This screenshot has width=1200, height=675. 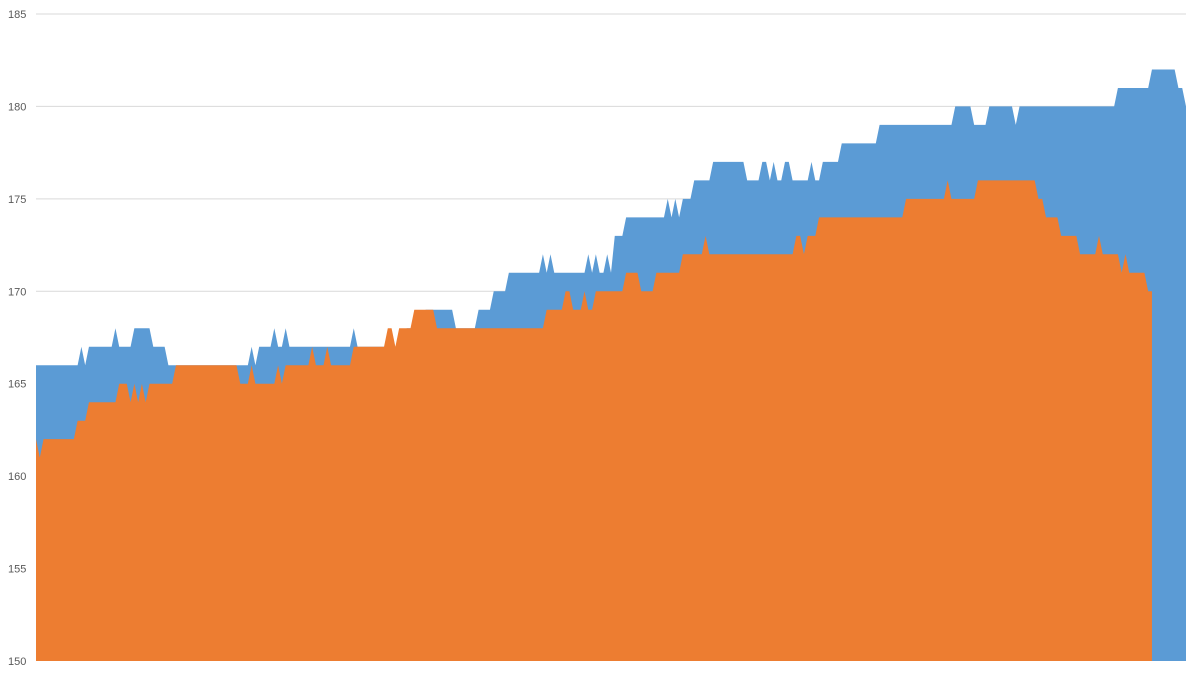 I want to click on y-tick-label: 155, so click(x=17, y=570).